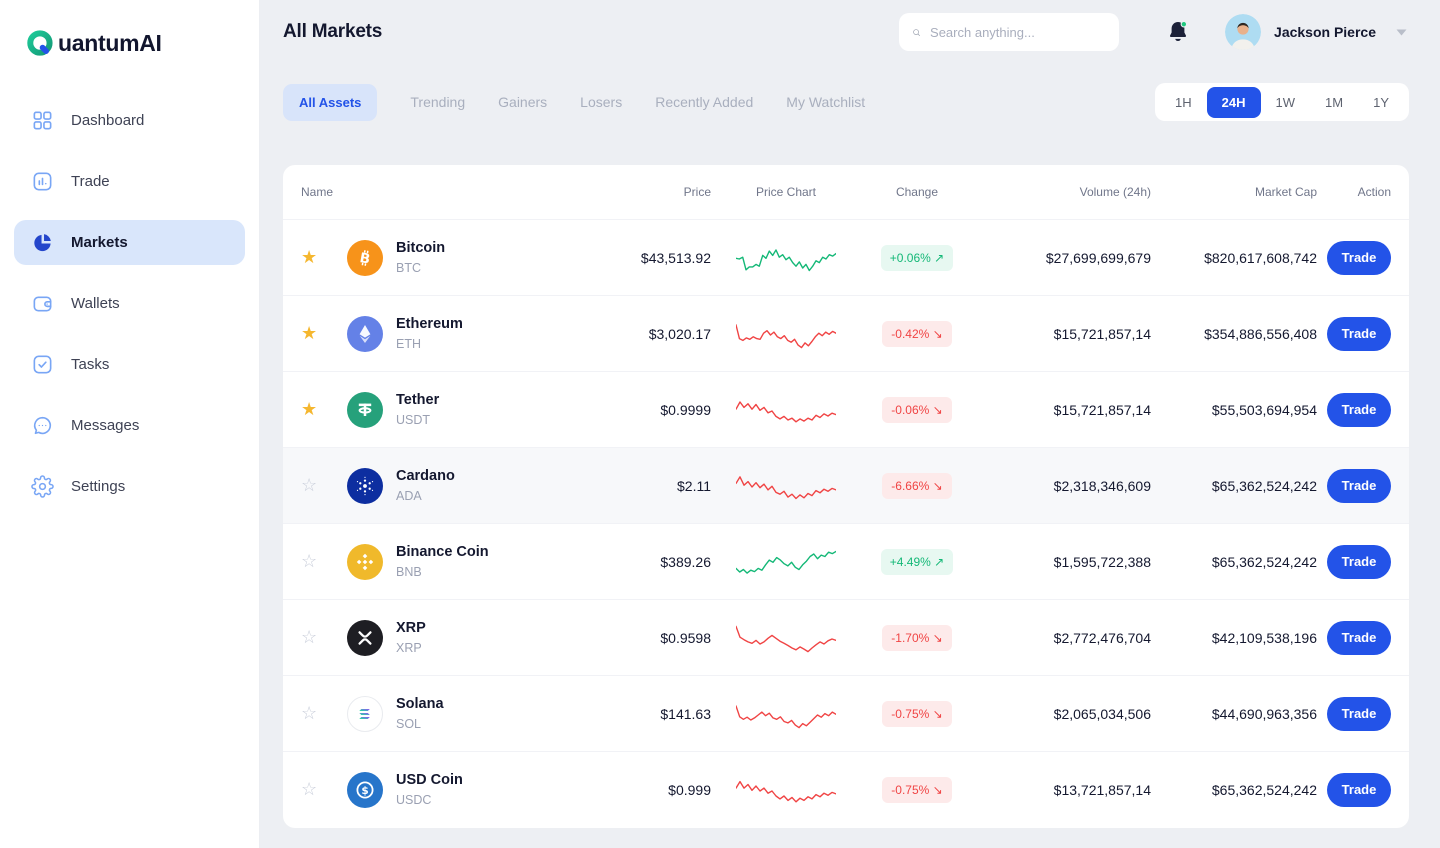  I want to click on tab-recently-added: Recently Added, so click(704, 102).